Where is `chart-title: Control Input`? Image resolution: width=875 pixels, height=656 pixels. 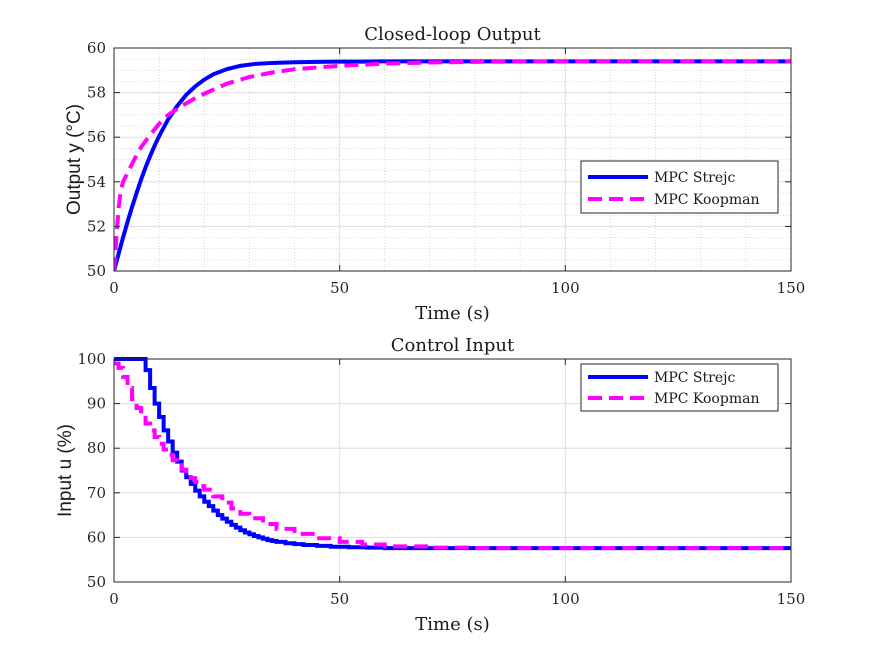 chart-title: Control Input is located at coordinates (453, 345).